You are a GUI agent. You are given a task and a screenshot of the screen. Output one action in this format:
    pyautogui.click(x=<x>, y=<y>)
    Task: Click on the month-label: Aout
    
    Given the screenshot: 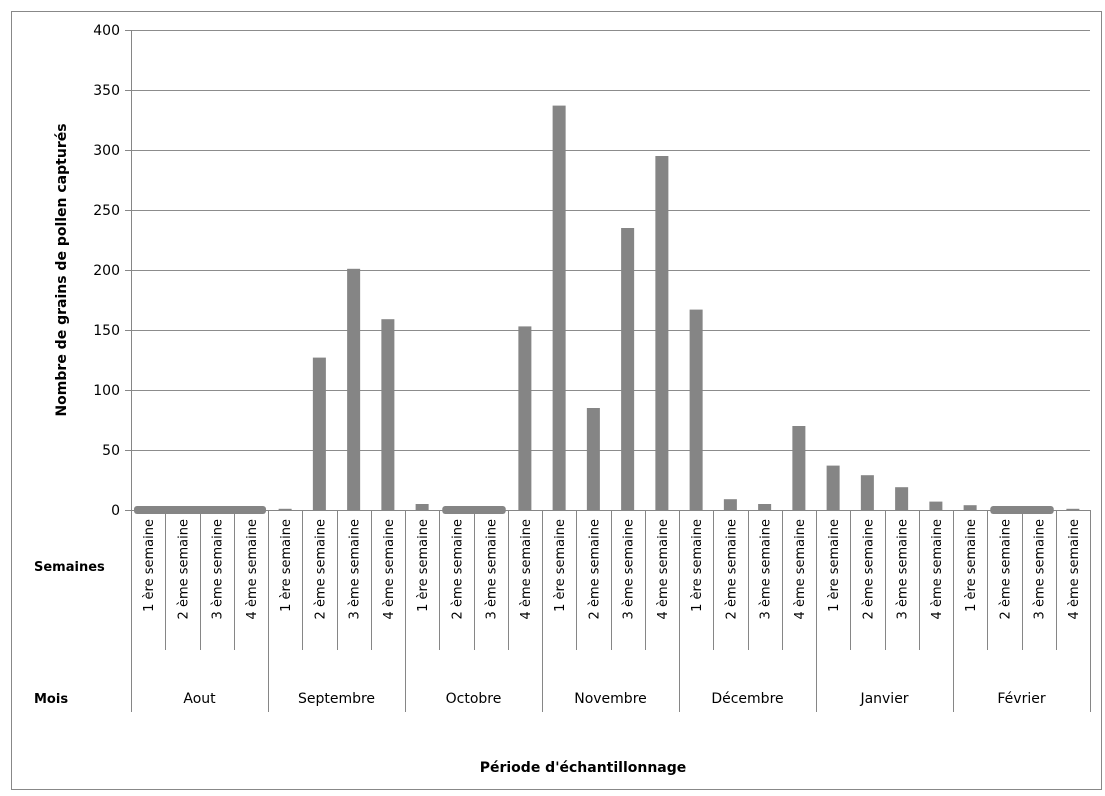 What is the action you would take?
    pyautogui.click(x=199, y=699)
    